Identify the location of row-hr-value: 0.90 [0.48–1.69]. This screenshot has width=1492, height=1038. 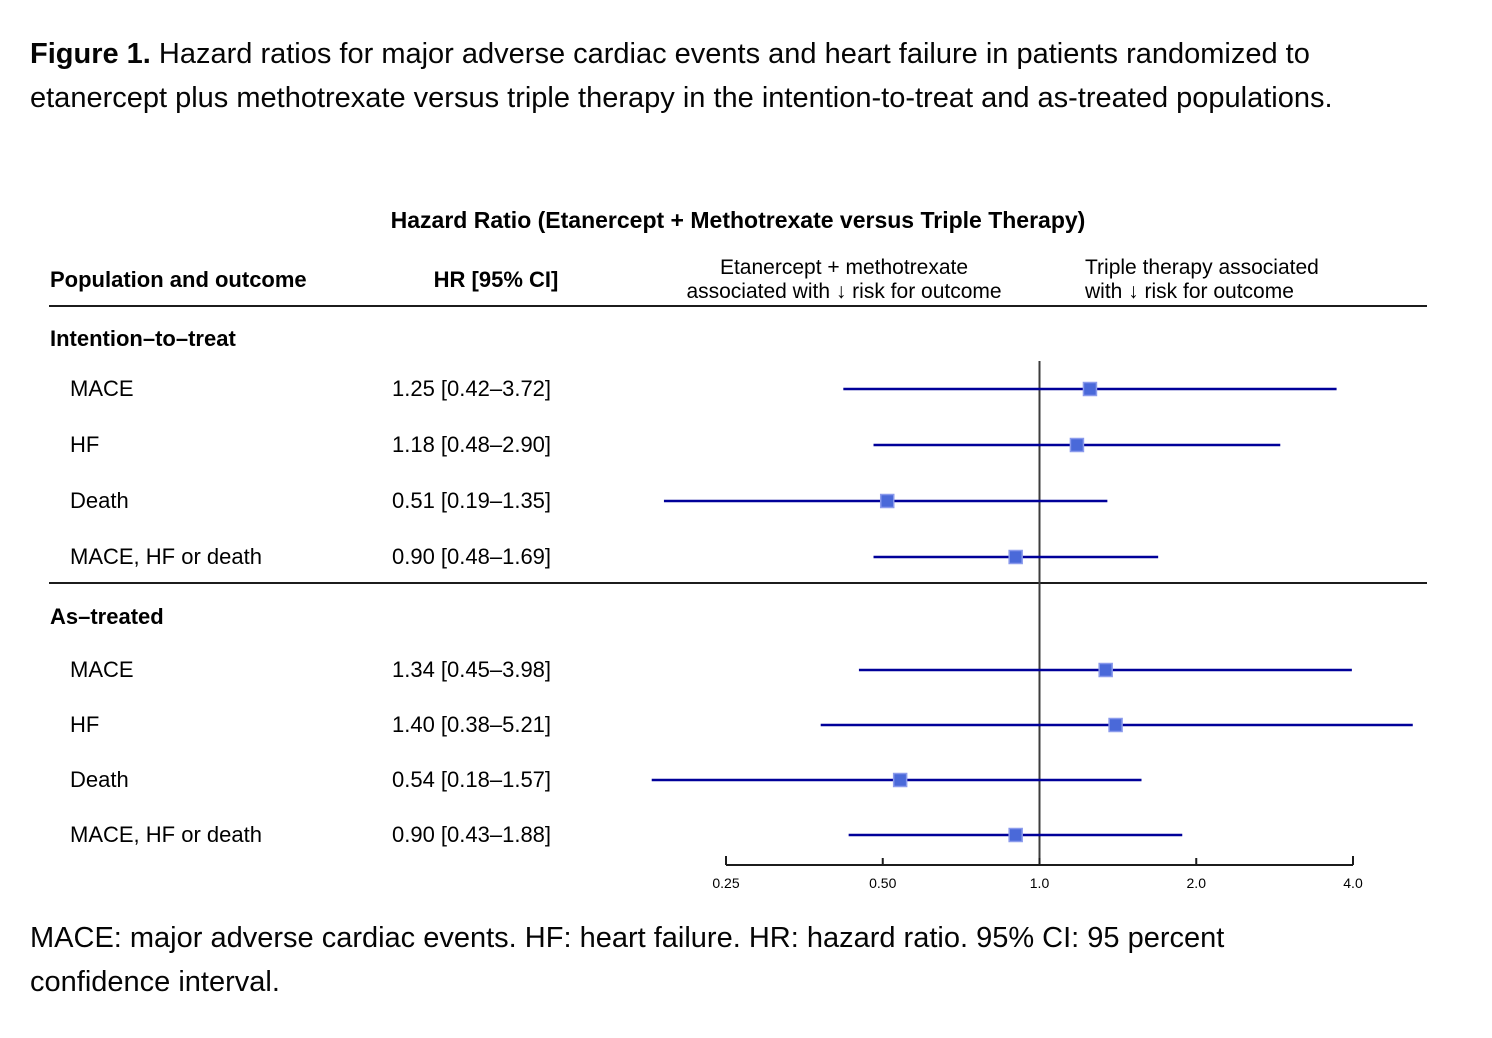
(472, 556).